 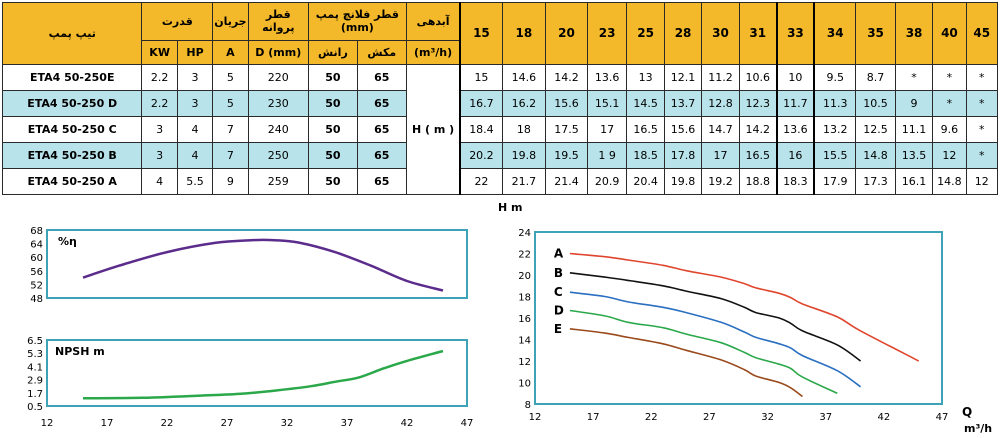 What do you see at coordinates (47, 423) in the screenshot?
I see `x-tick-label: 12` at bounding box center [47, 423].